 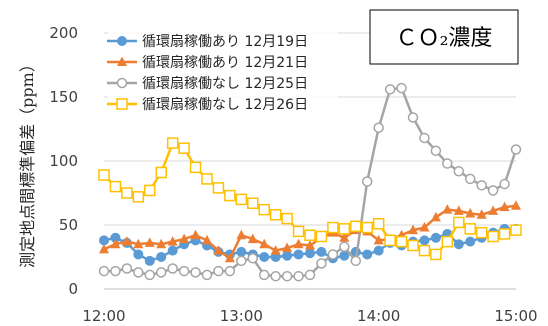 I want to click on y-tick-label: 200, so click(x=63, y=33).